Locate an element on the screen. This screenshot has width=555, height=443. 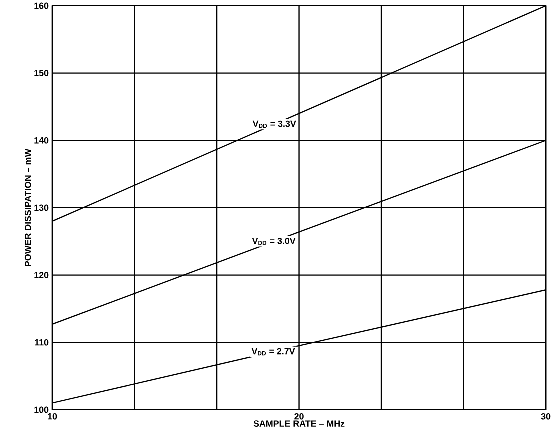
y-tick-label: 110 is located at coordinates (42, 343).